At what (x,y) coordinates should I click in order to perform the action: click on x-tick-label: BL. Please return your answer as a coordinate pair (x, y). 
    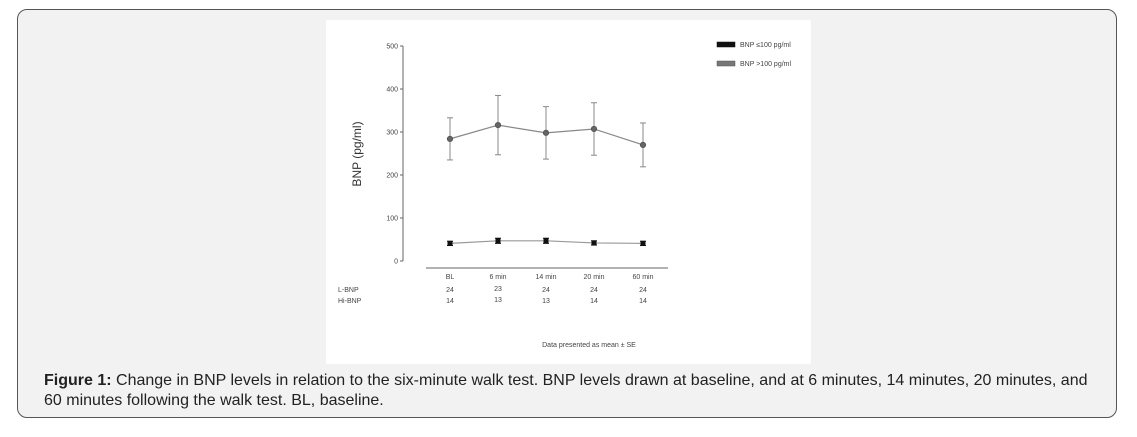
    Looking at the image, I should click on (450, 277).